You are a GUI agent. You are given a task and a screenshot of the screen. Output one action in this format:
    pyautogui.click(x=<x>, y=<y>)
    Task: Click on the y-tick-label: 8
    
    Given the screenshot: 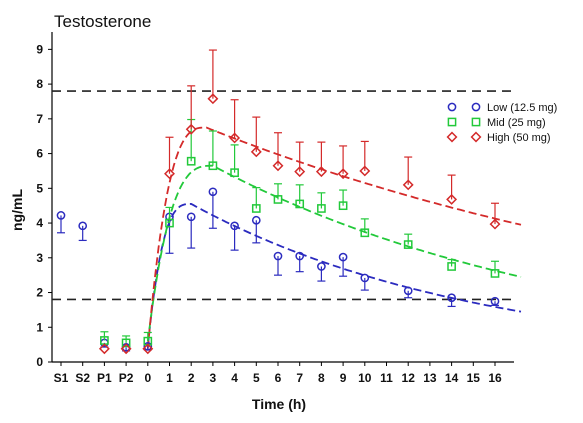 What is the action you would take?
    pyautogui.click(x=39, y=84)
    